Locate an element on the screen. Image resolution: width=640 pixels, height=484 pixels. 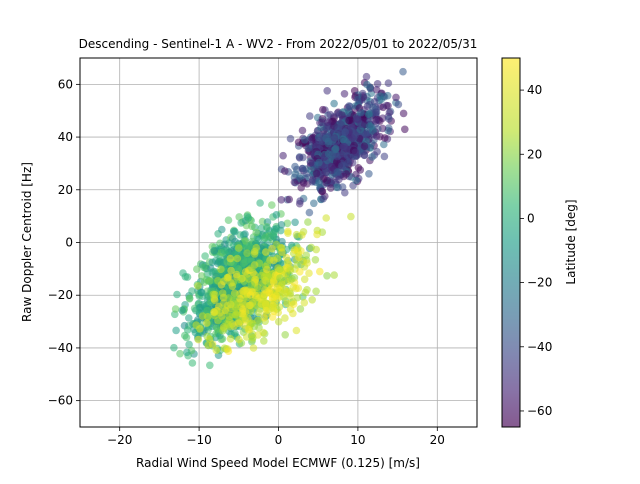
x-tick-label: 0 is located at coordinates (279, 440).